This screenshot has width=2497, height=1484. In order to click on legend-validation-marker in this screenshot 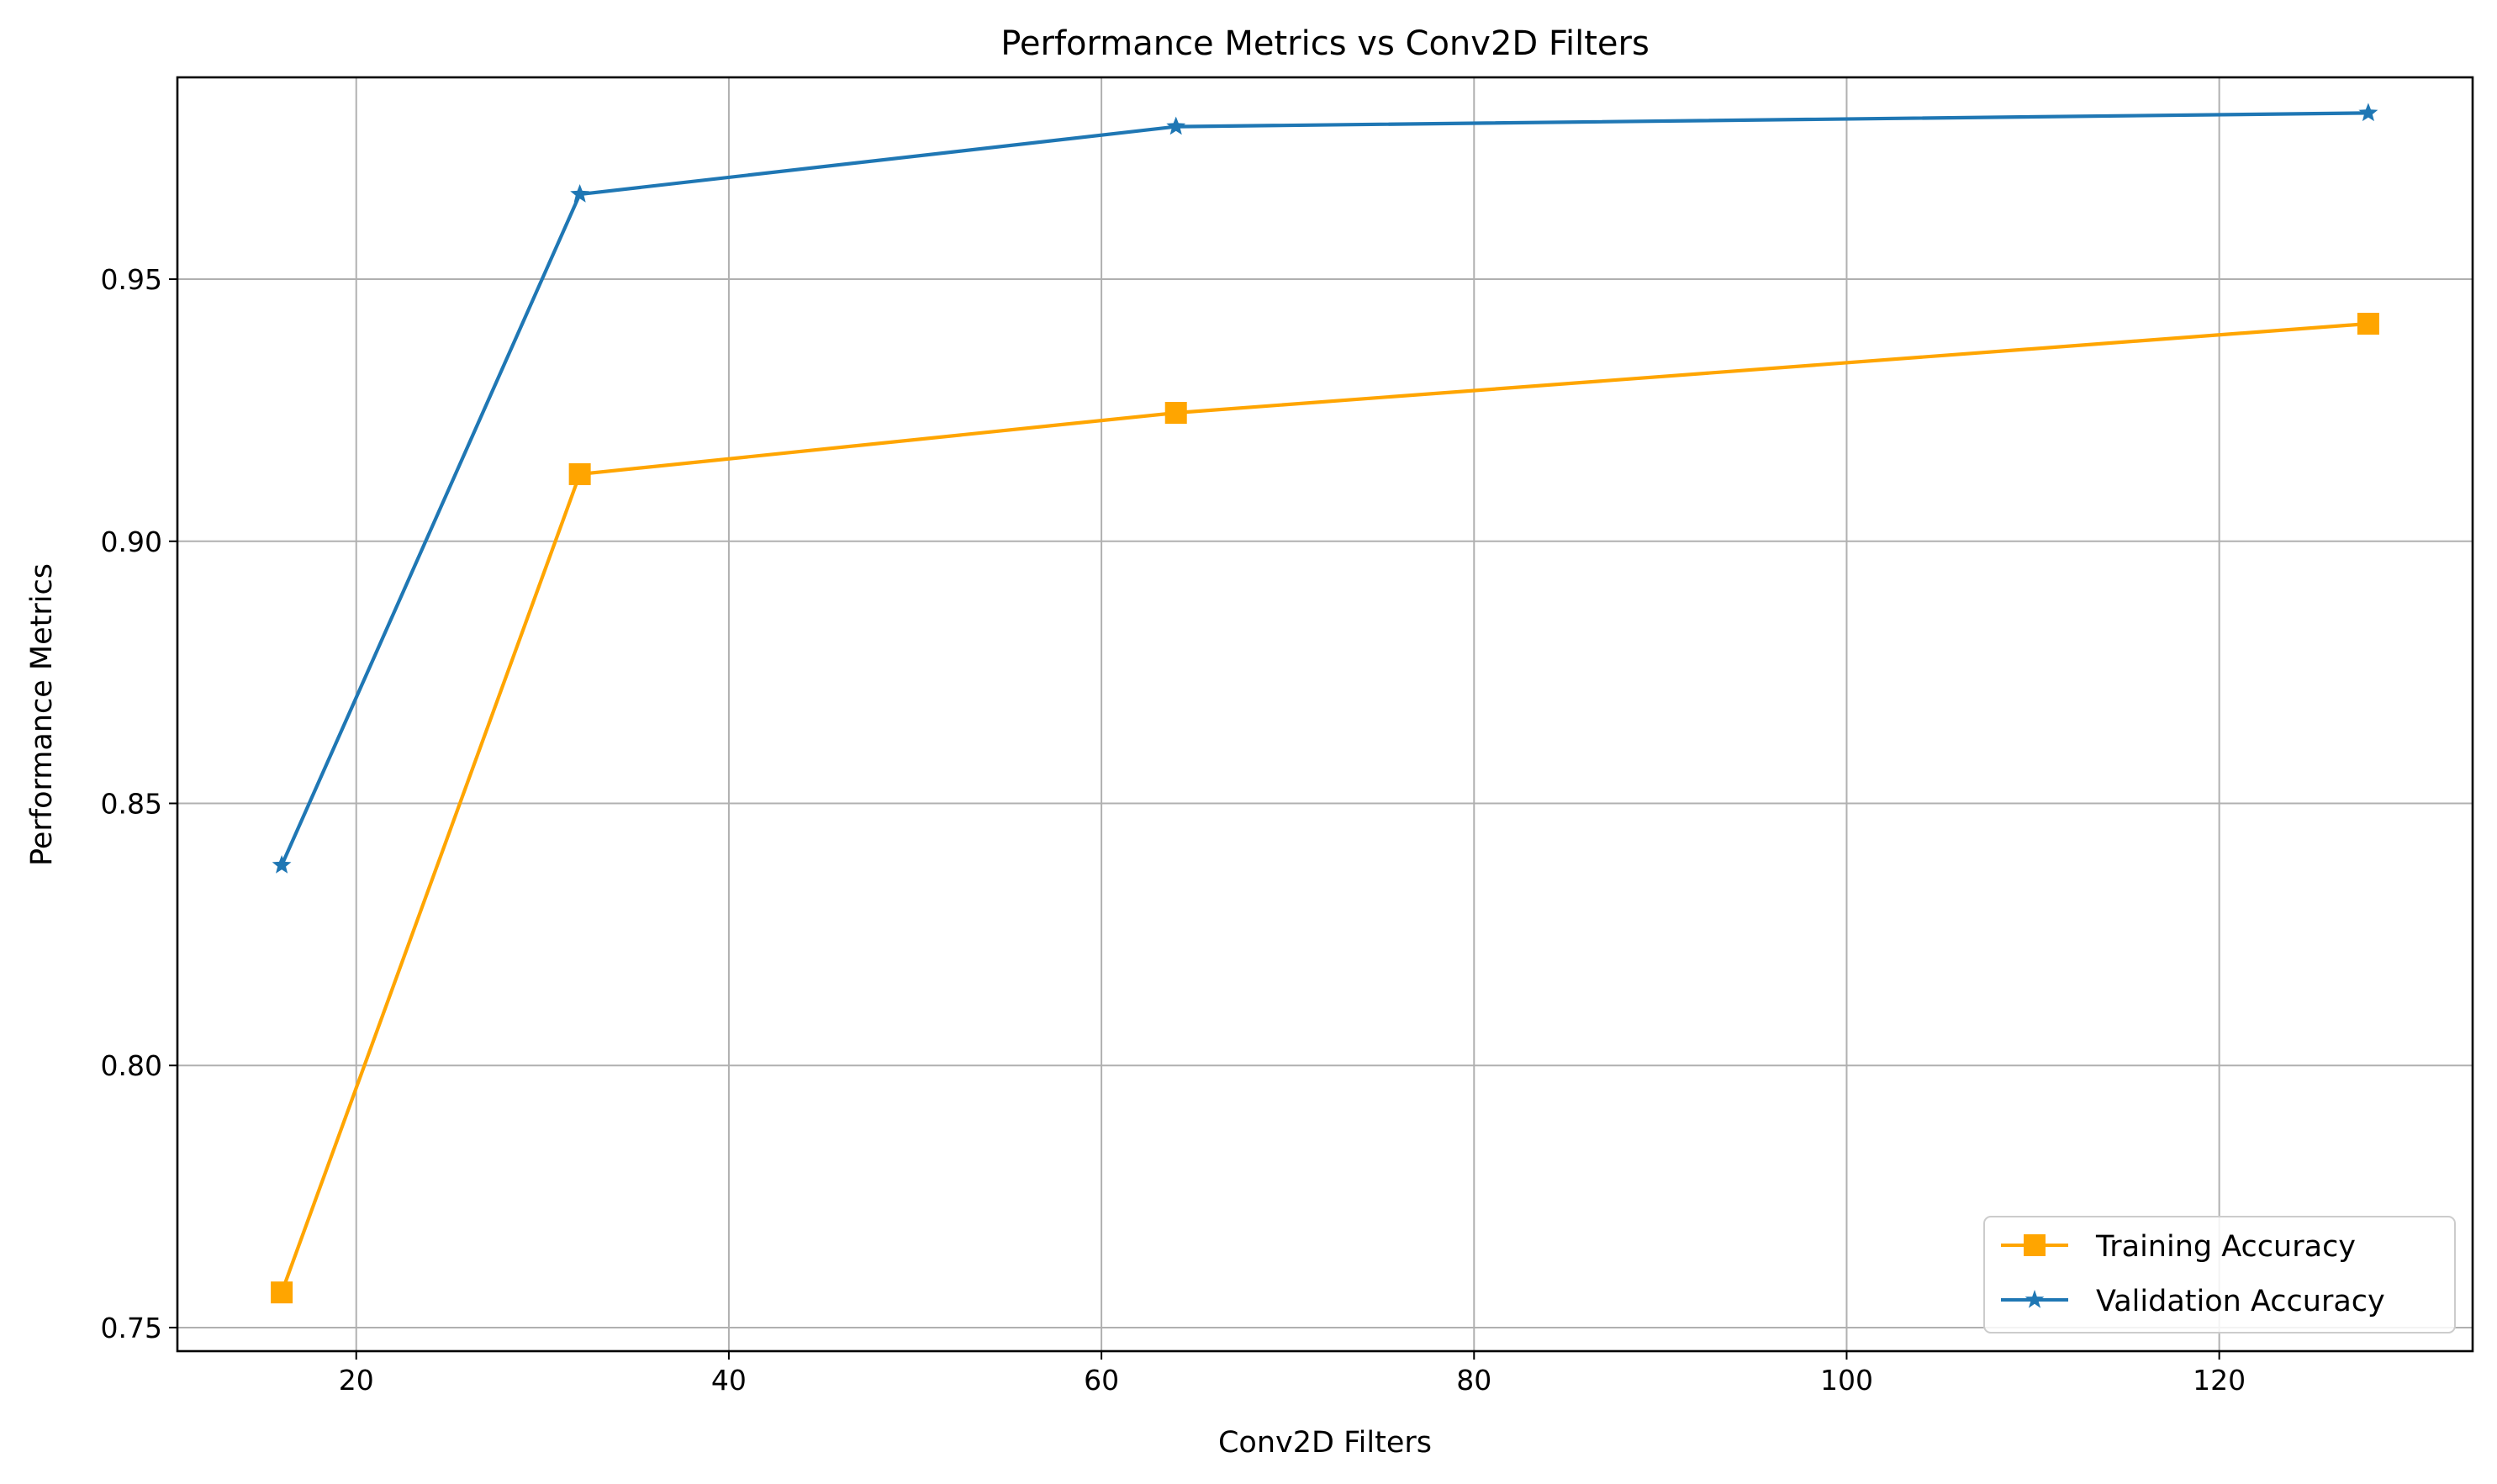, I will do `click(2035, 1299)`.